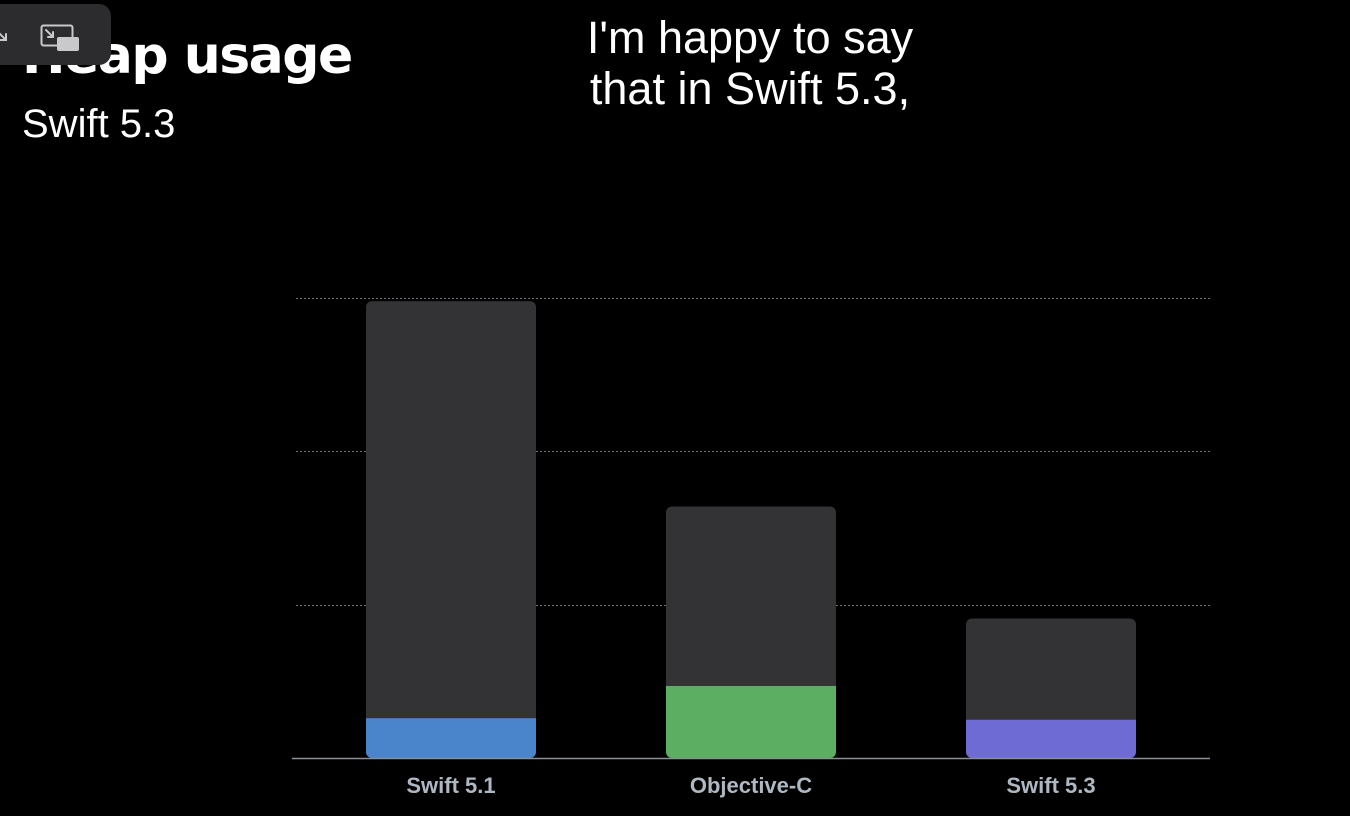 Image resolution: width=1350 pixels, height=816 pixels. Describe the element at coordinates (5, 39) in the screenshot. I see `arrow-down-right-icon` at that location.